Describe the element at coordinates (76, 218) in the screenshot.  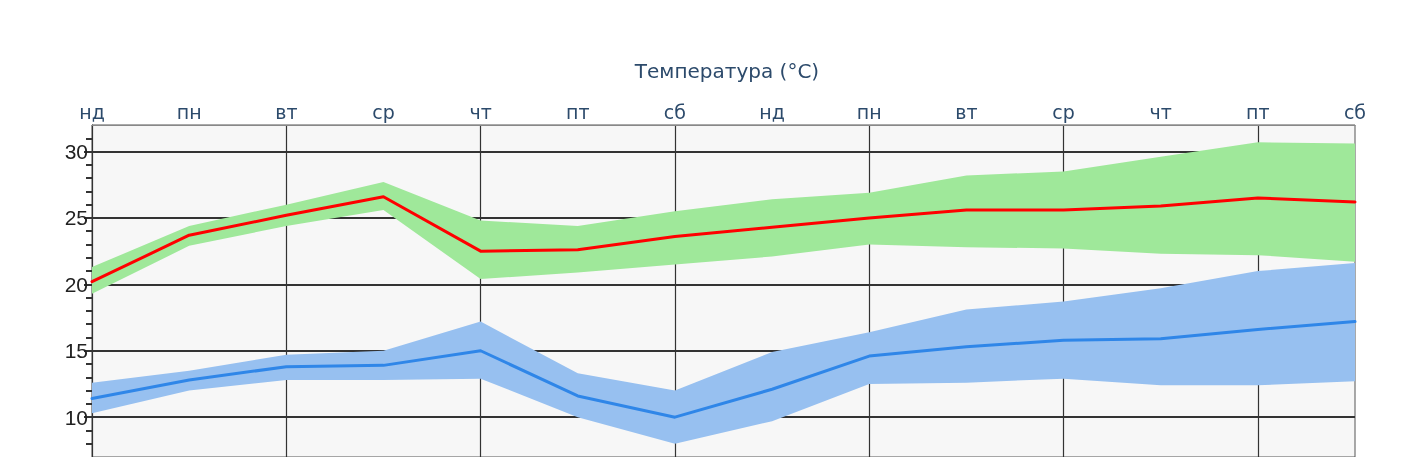
I see `y-tick-label: 25` at that location.